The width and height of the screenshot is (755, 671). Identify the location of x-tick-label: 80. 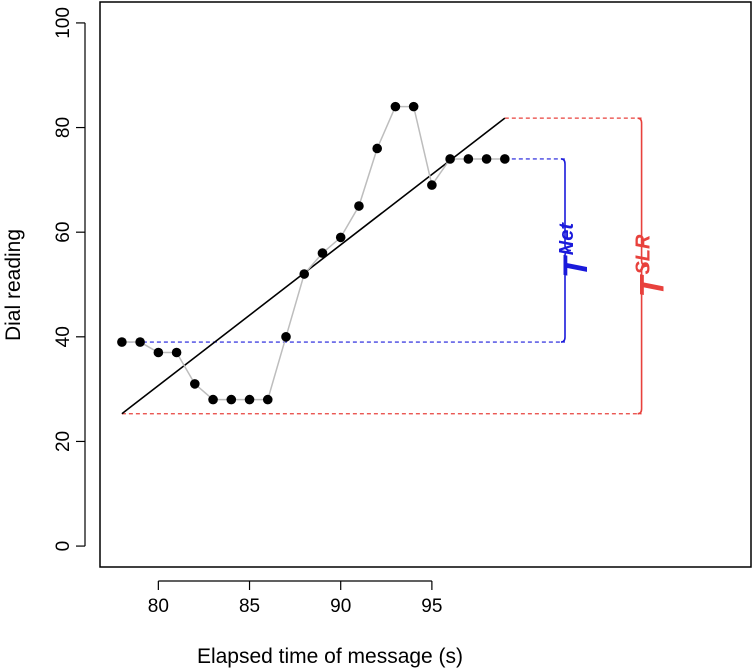
(158, 606).